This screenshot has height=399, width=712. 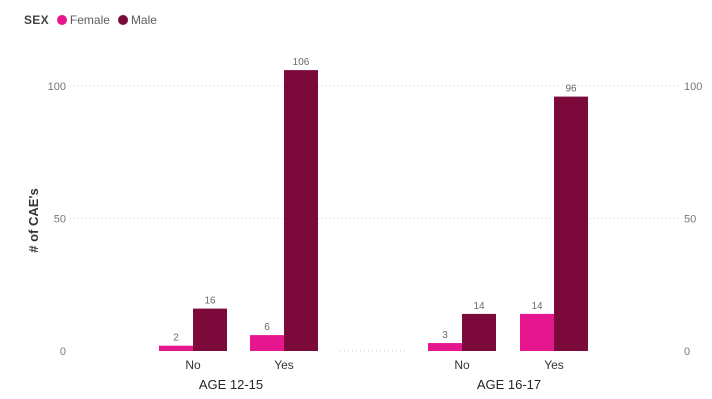 What do you see at coordinates (63, 352) in the screenshot?
I see `y-tick-label-left: 0` at bounding box center [63, 352].